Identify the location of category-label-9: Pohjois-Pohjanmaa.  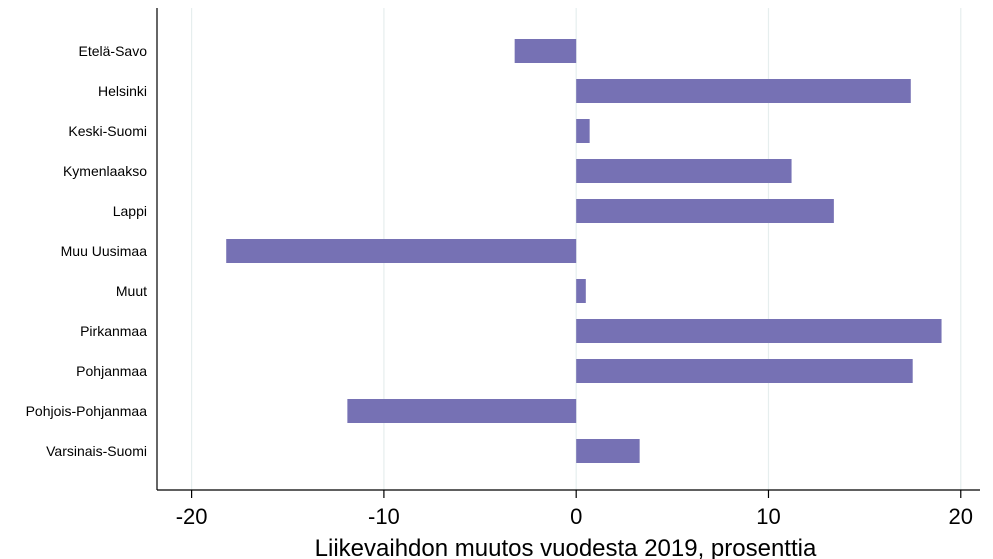
(87, 411).